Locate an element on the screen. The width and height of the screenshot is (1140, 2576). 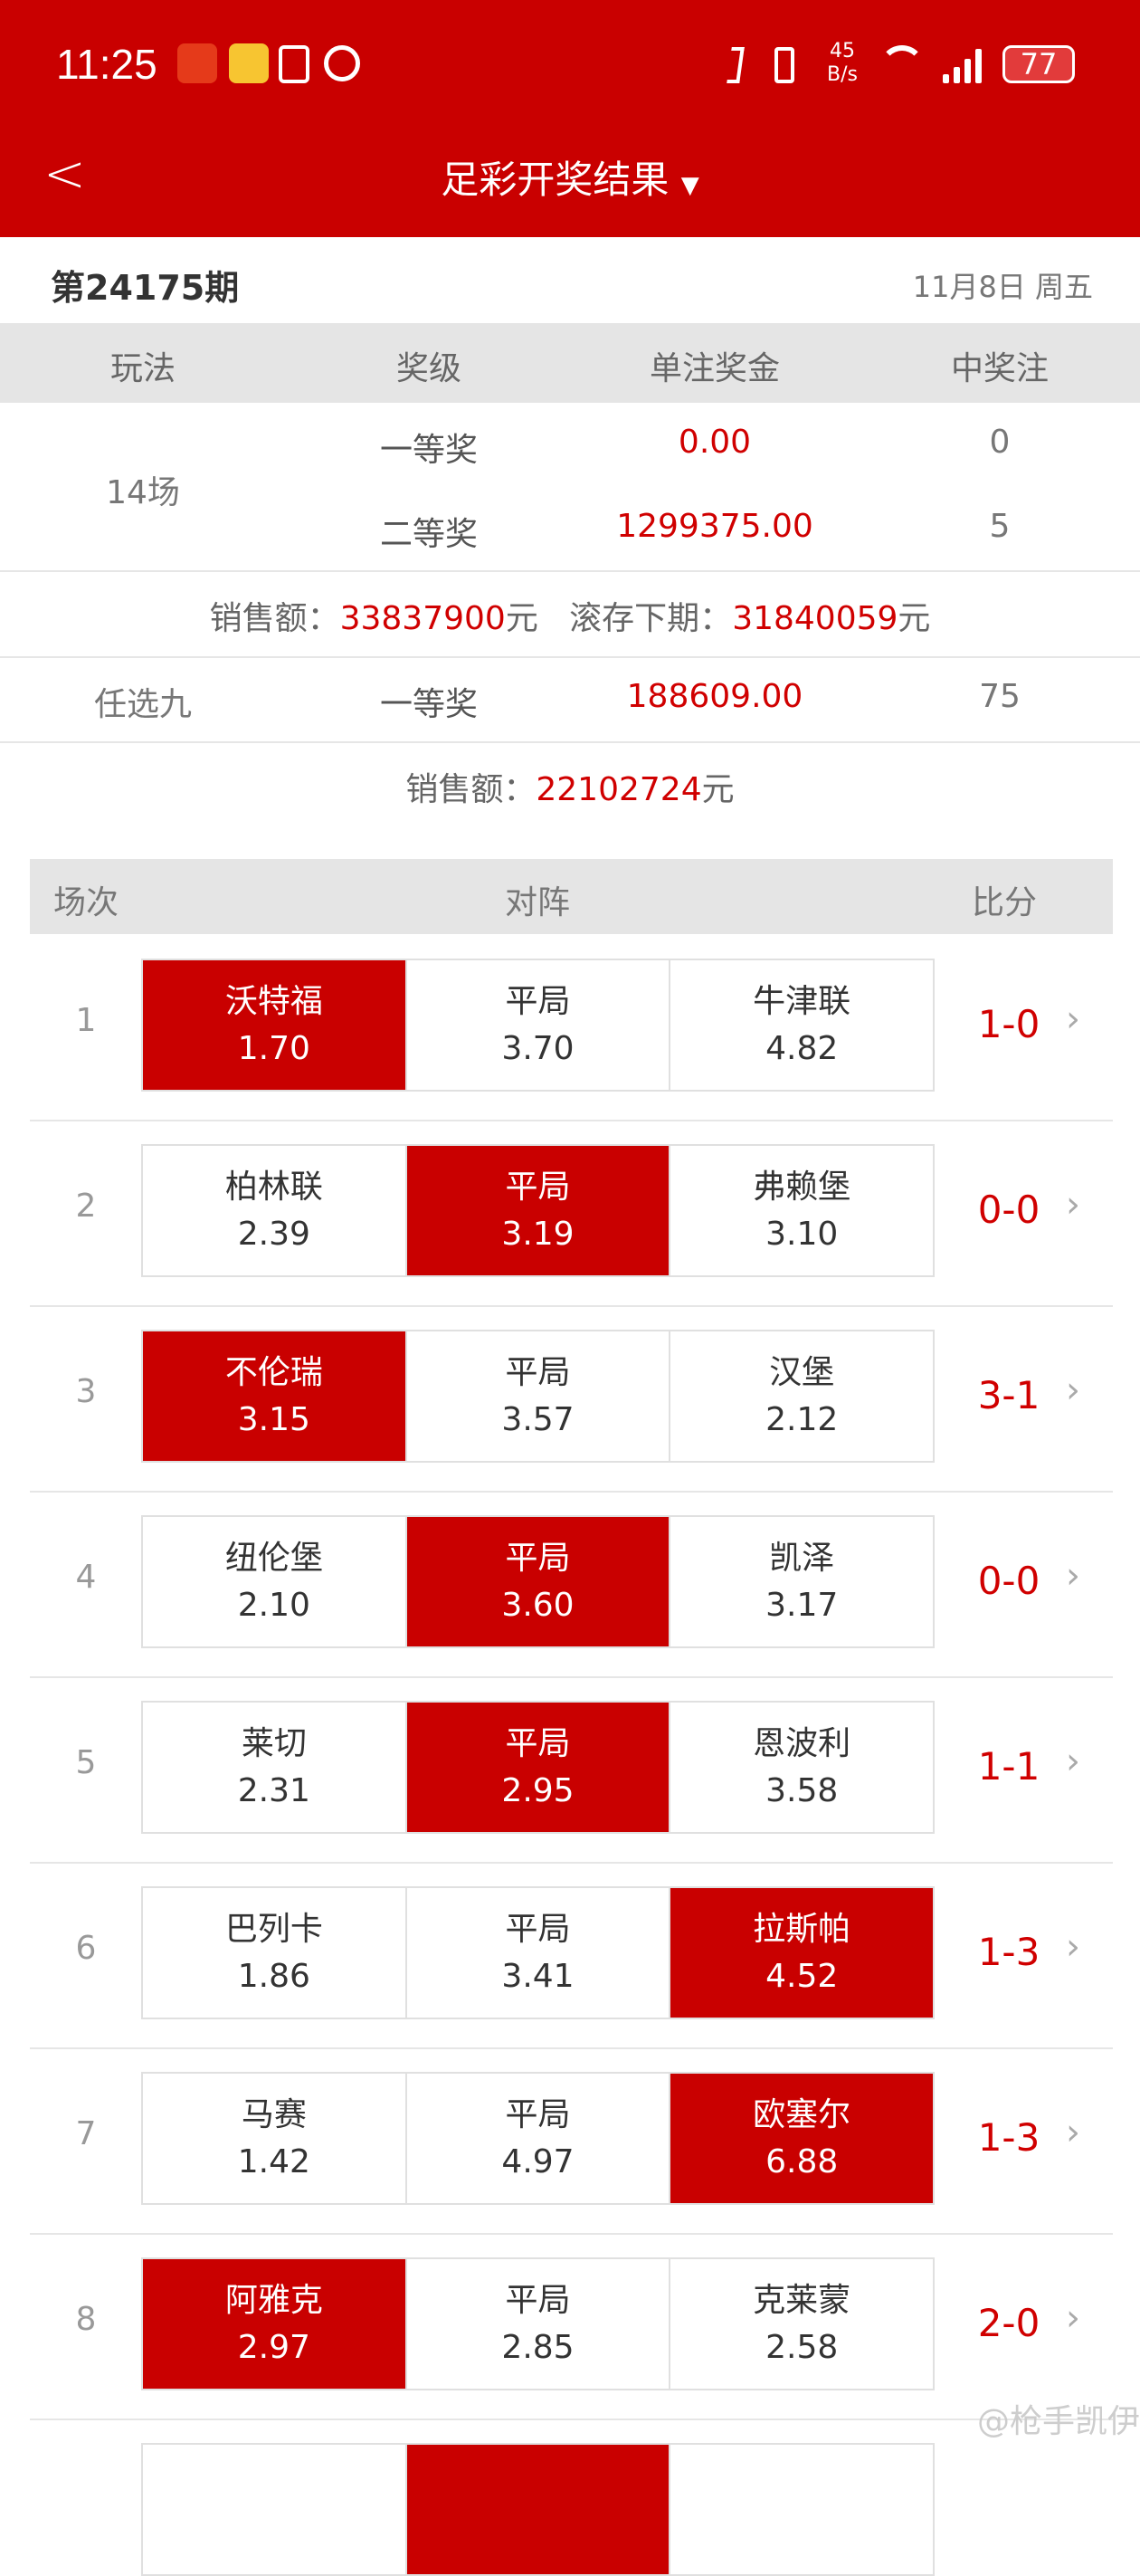
match-score: 1-0 is located at coordinates (1009, 1024).